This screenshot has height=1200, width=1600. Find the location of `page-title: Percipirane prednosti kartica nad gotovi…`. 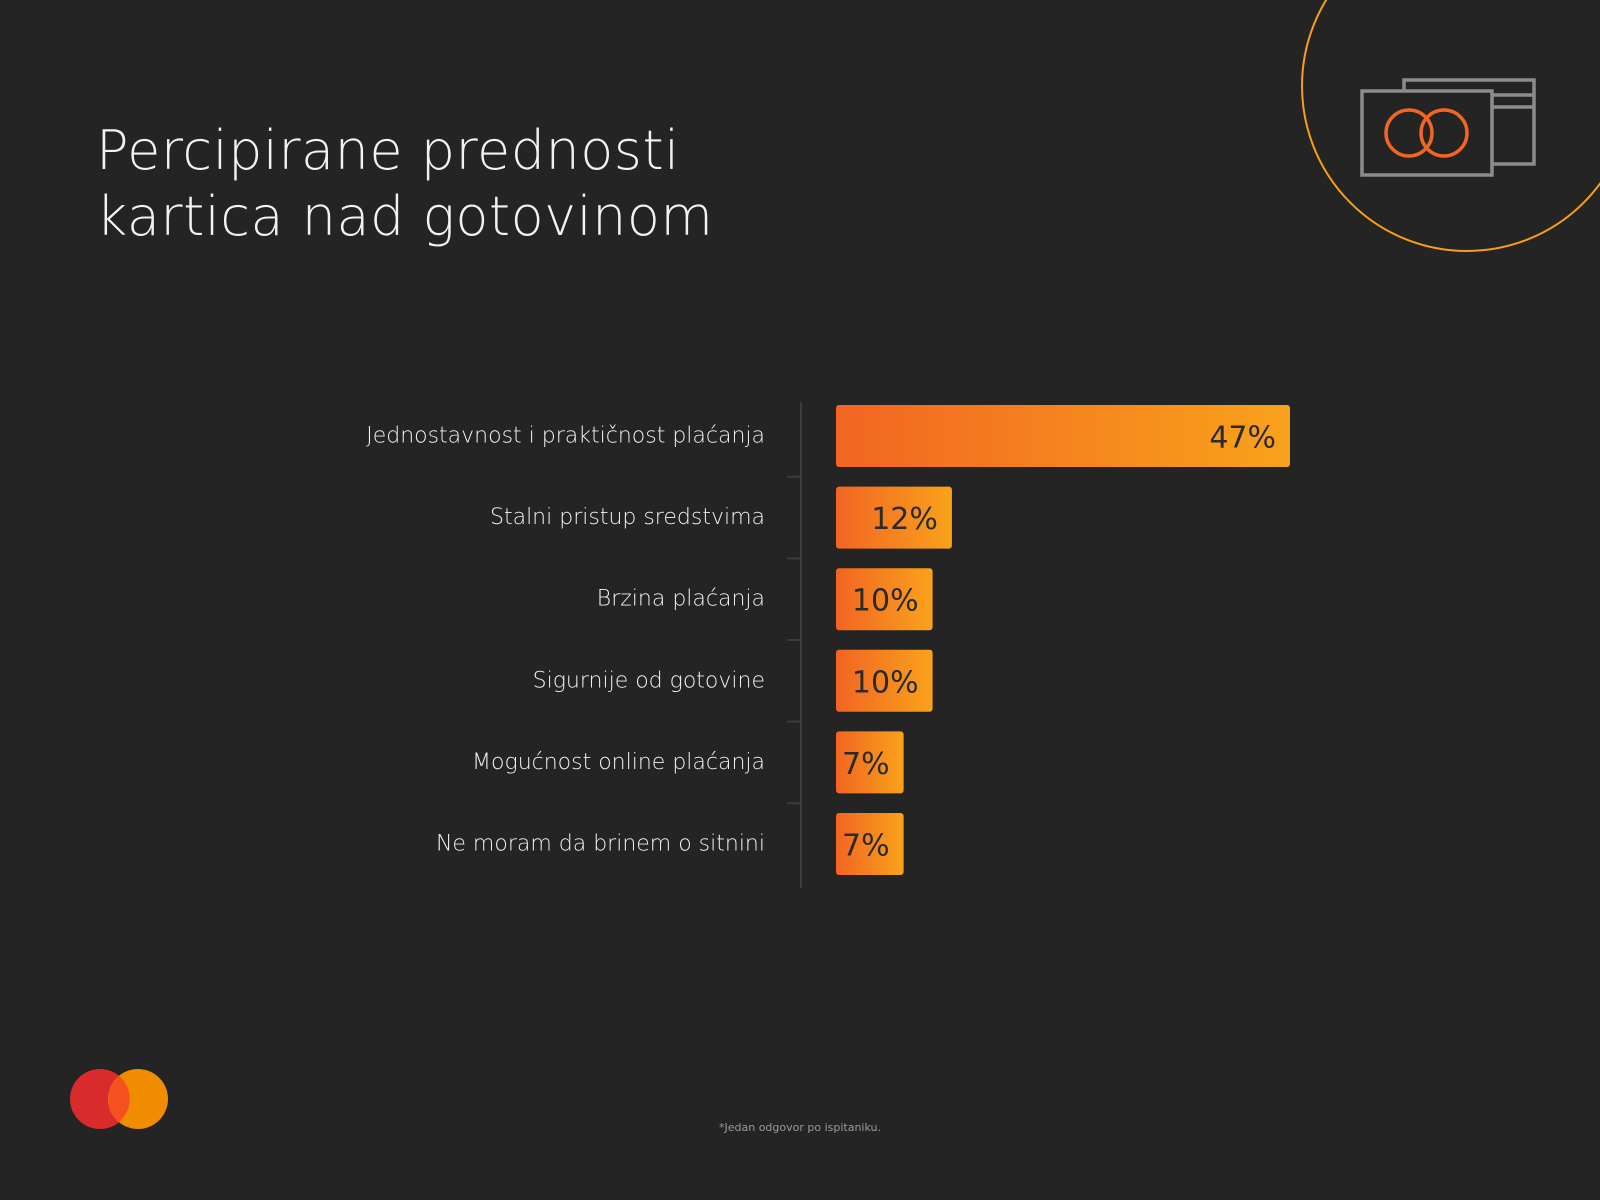

page-title: Percipirane prednosti kartica nad gotovi… is located at coordinates (404, 184).